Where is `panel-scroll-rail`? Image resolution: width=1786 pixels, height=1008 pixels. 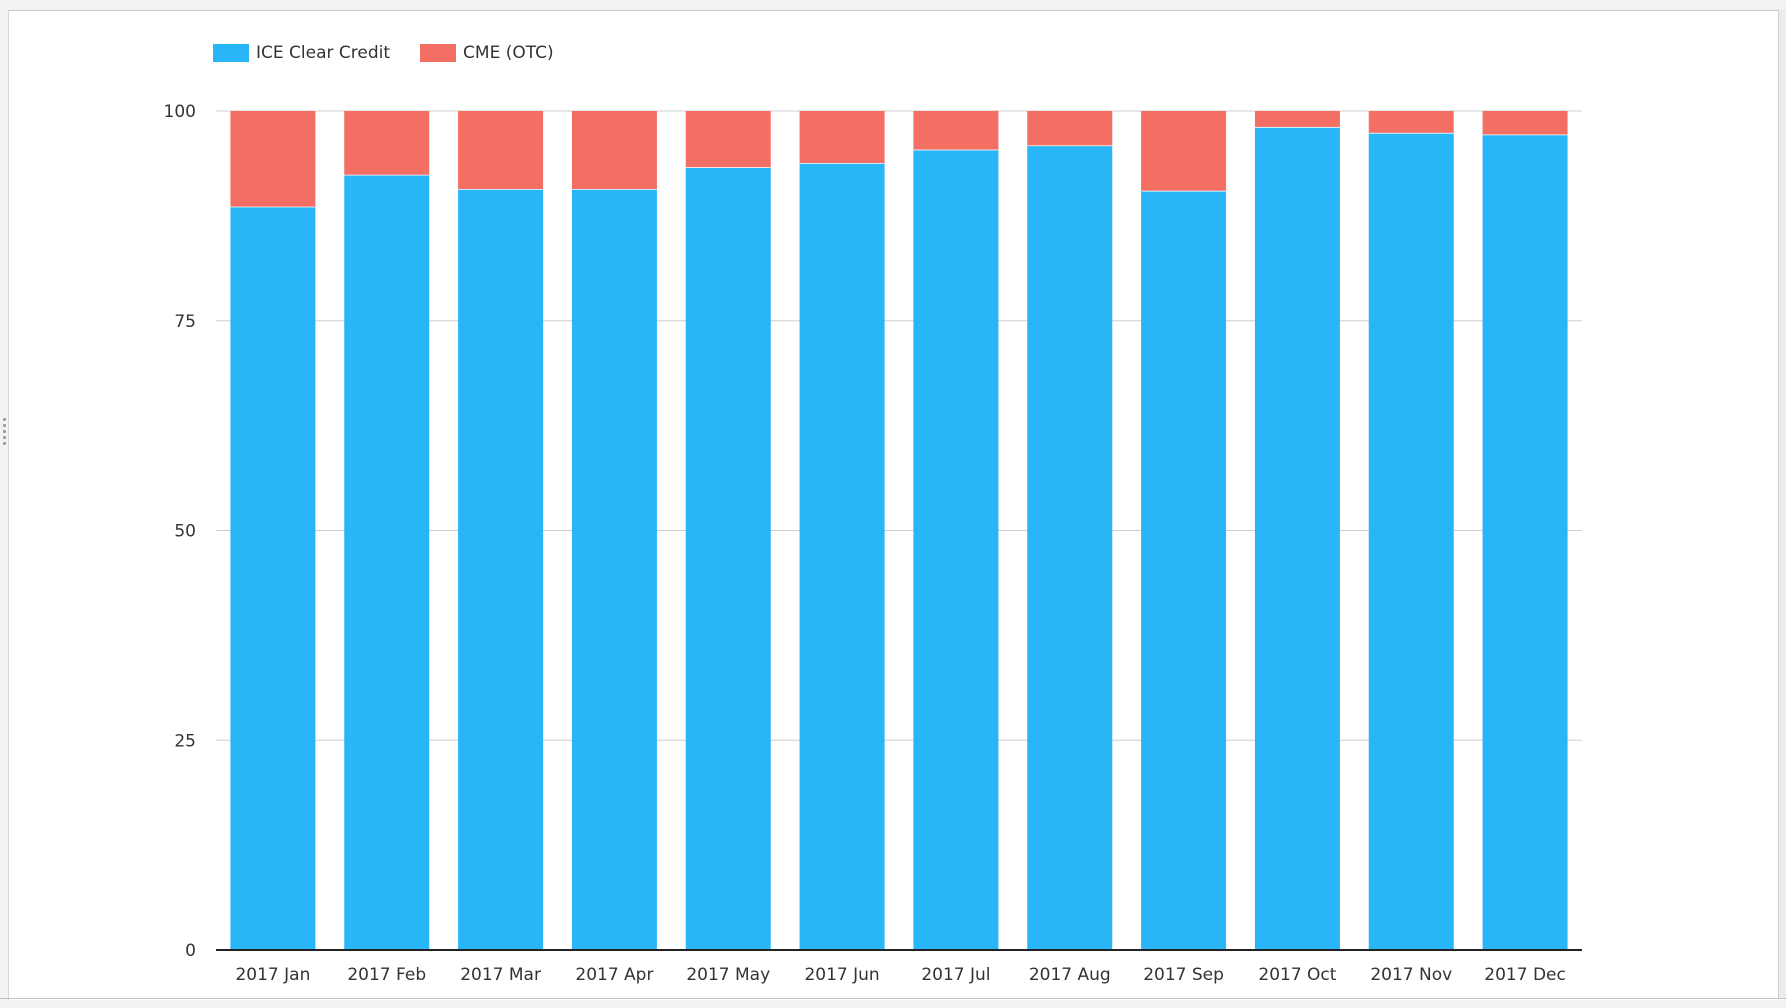 panel-scroll-rail is located at coordinates (1782, 504).